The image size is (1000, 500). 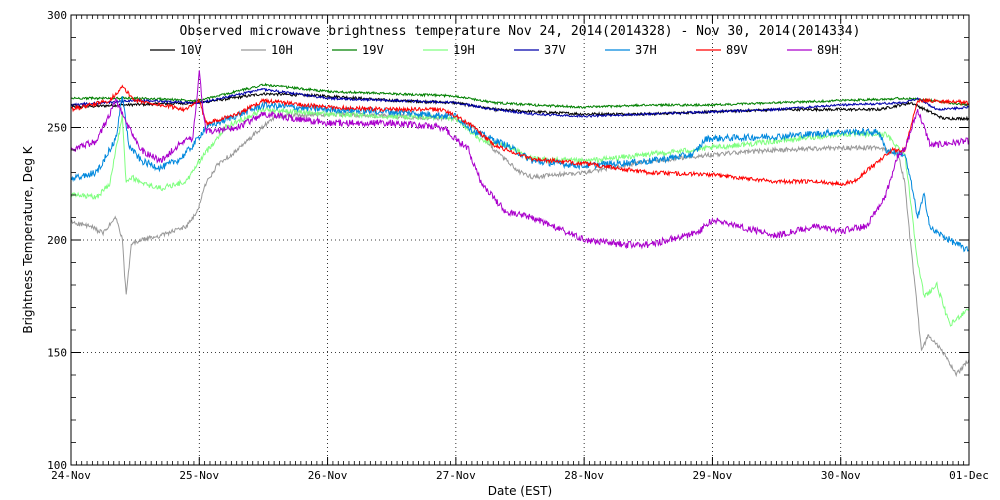 I want to click on x-tick-label: 27-Nov, so click(x=456, y=475).